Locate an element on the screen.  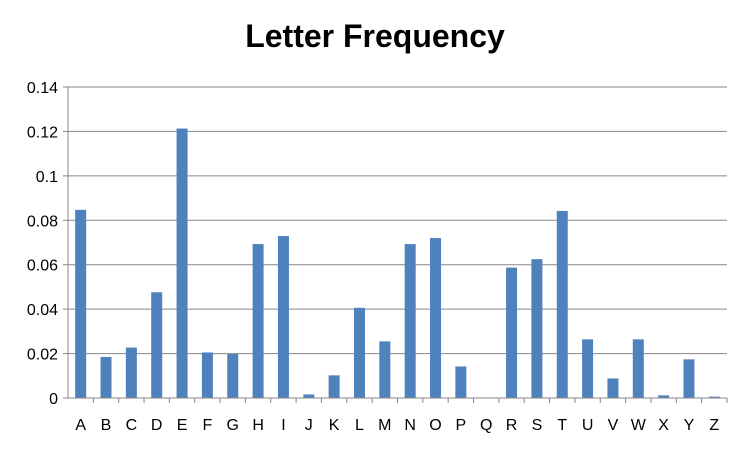
y-tick-label: 0.04 is located at coordinates (42, 310).